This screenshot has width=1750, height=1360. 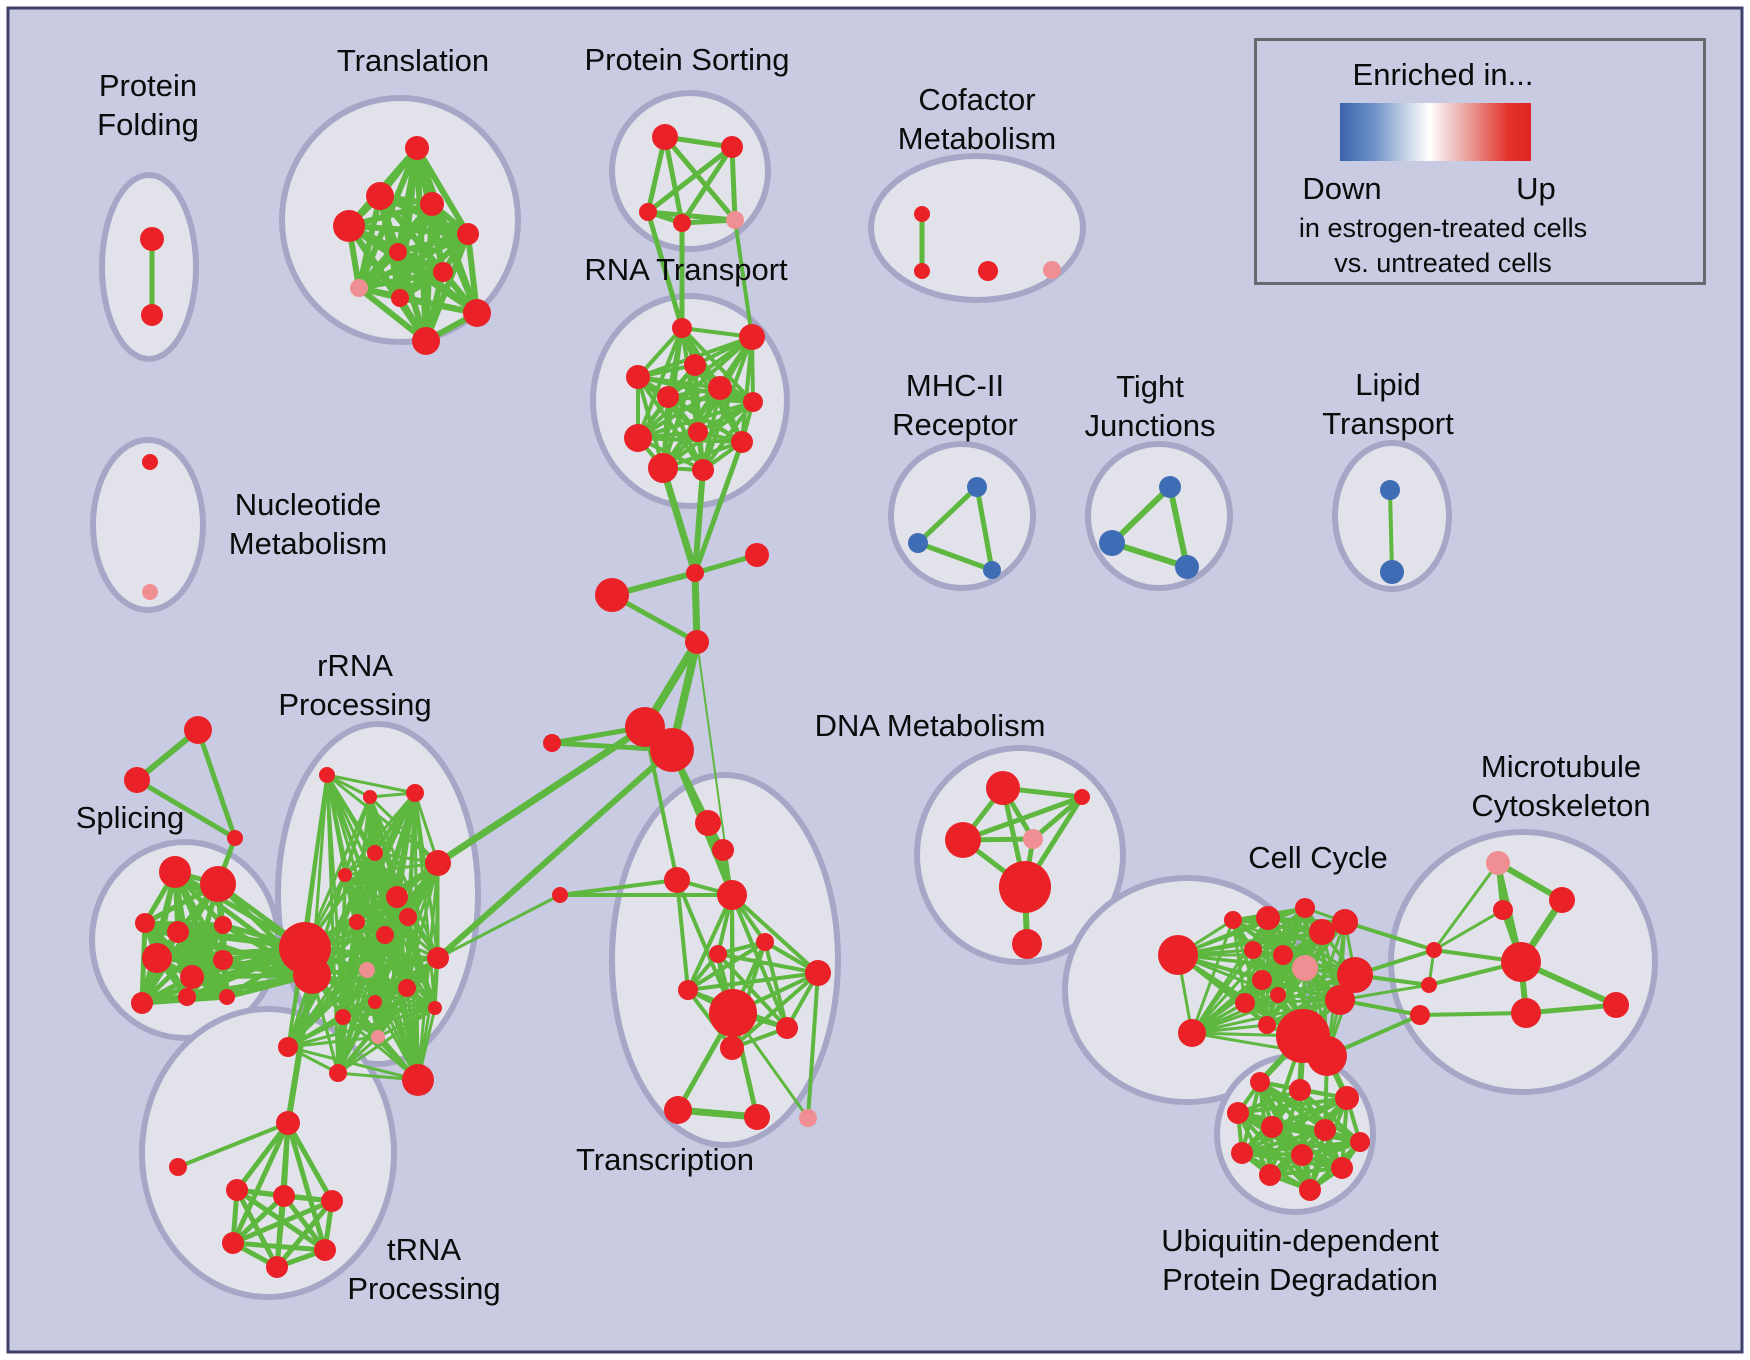 What do you see at coordinates (1003, 788) in the screenshot?
I see `gene-set-node-dn1` at bounding box center [1003, 788].